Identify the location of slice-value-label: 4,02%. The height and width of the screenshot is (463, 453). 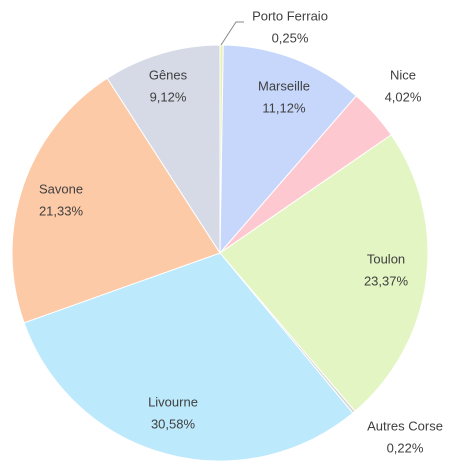
(403, 96).